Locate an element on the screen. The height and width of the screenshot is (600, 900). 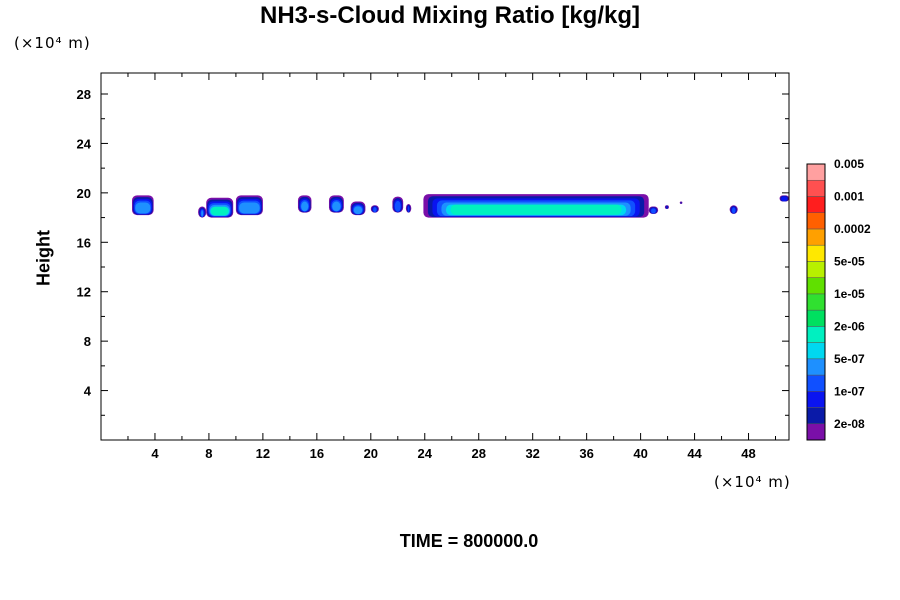
colorbar-label: 0.005 is located at coordinates (849, 164).